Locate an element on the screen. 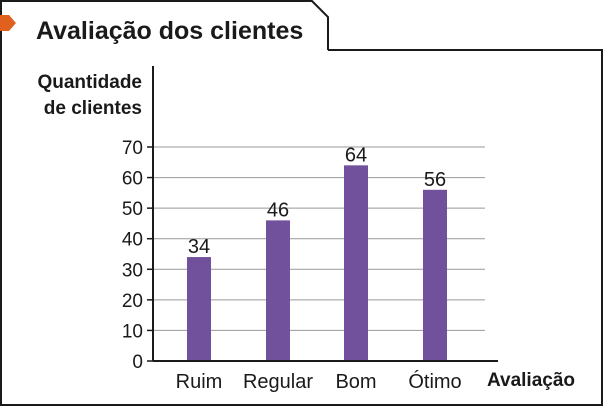 The height and width of the screenshot is (407, 604). bar-value-label: 56 is located at coordinates (435, 180).